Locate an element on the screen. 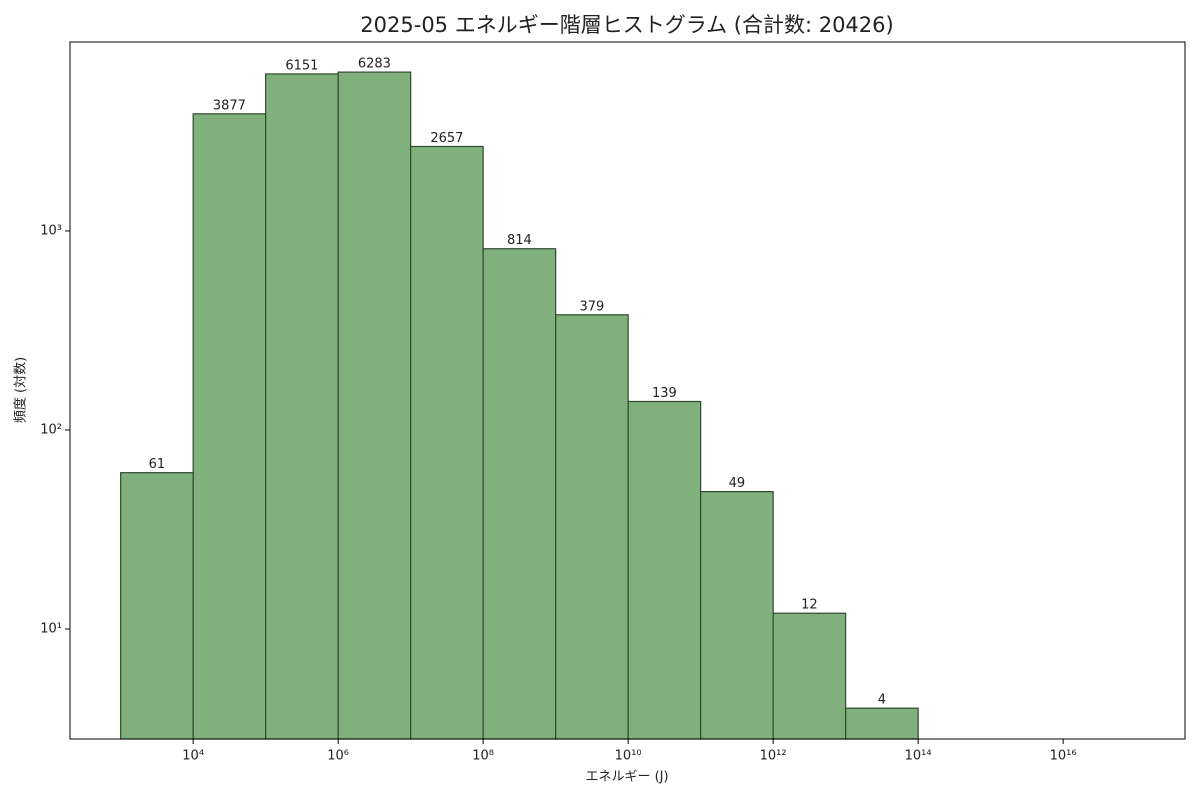 Image resolution: width=1200 pixels, height=800 pixels. x-tick-label: 10¹² is located at coordinates (773, 756).